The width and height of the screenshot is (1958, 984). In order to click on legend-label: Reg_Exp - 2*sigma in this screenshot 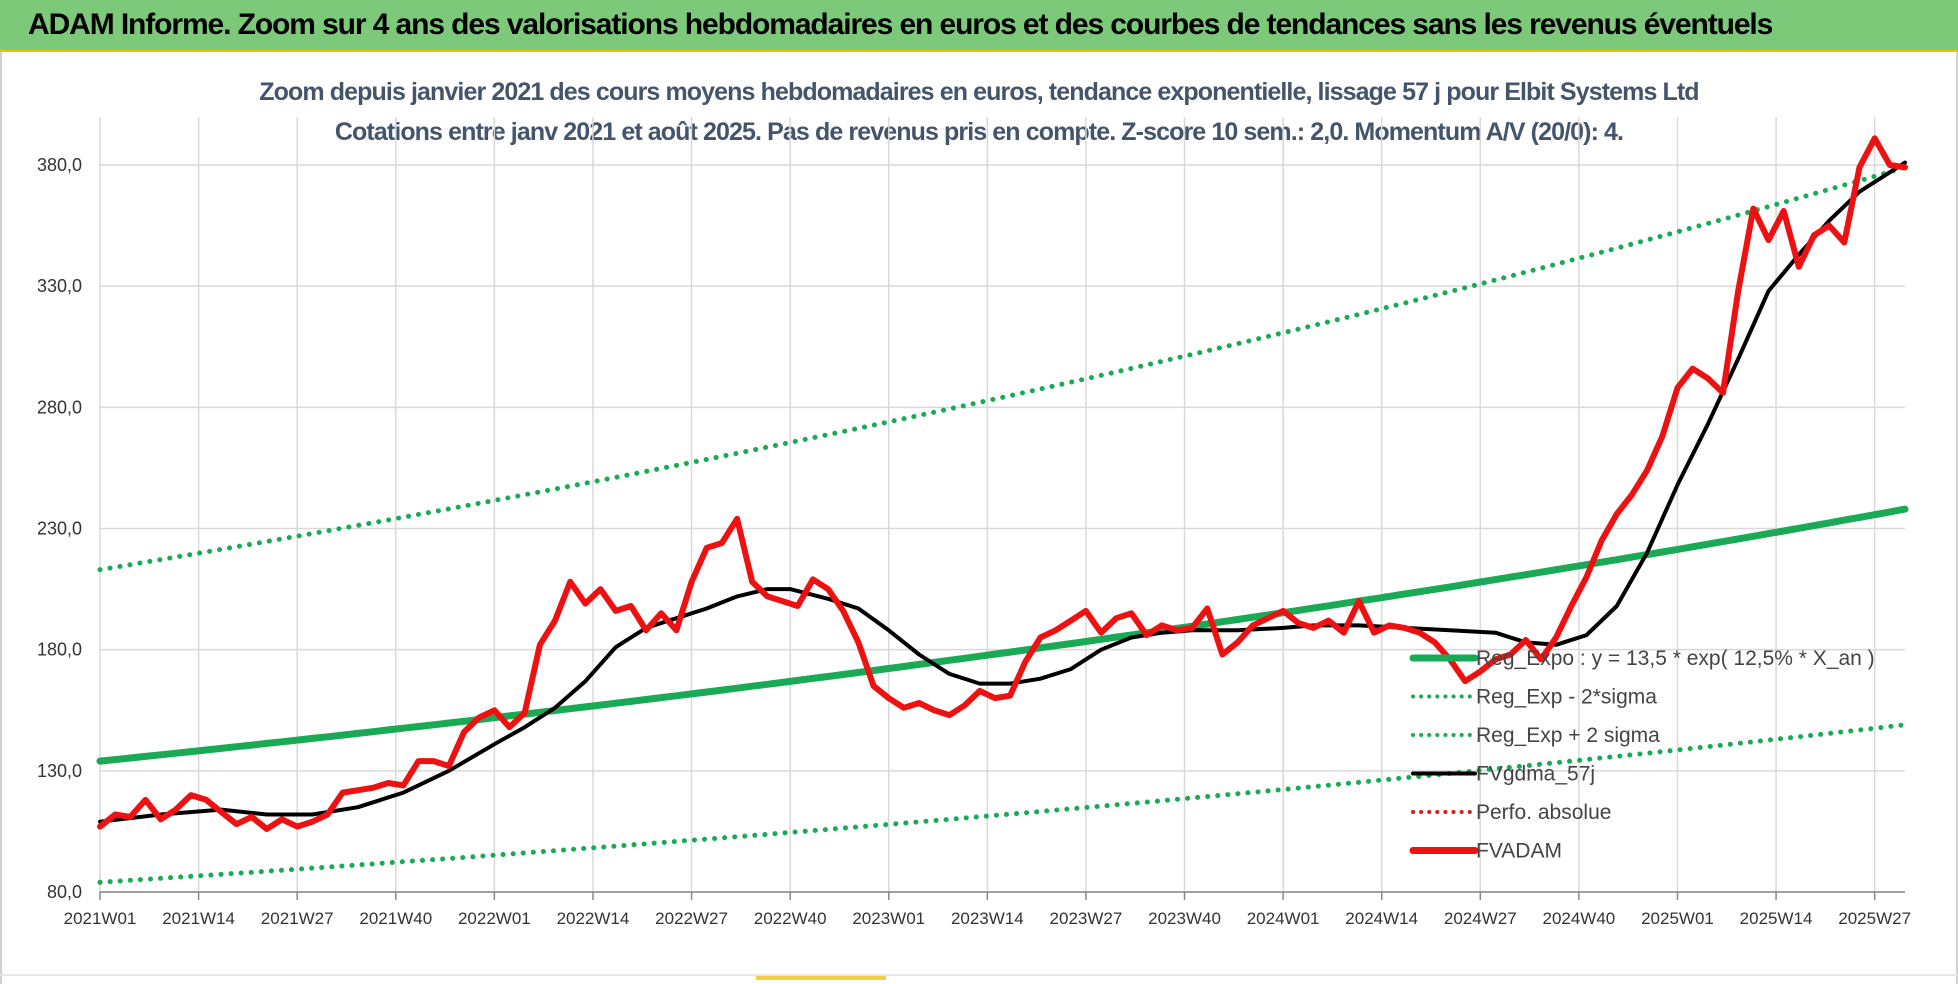, I will do `click(1566, 697)`.